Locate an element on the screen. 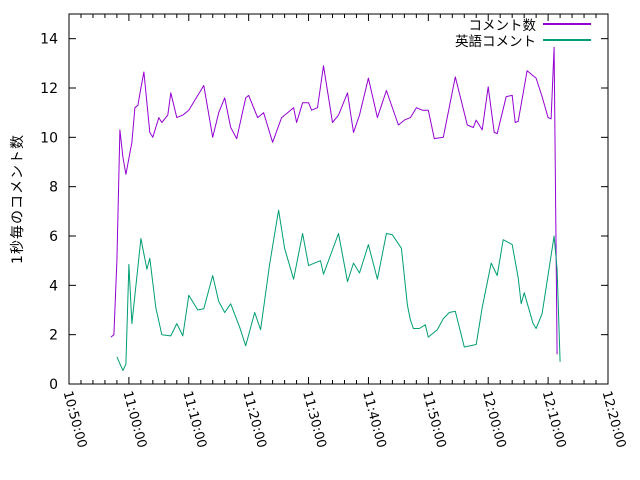 This screenshot has height=480, width=640. legend-line-sample-english-comments is located at coordinates (567, 40).